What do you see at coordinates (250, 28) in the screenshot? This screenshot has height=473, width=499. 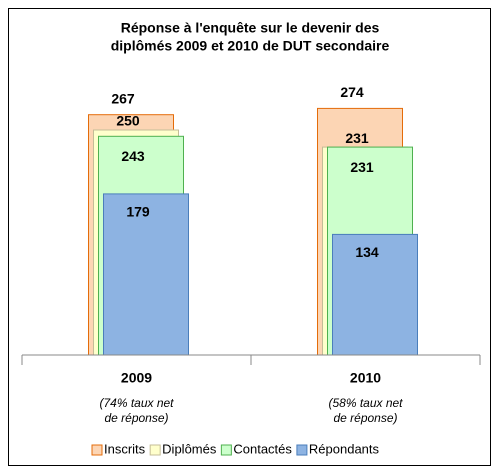 I see `chart-title: Réponse à l'enquête sur le devenir des` at bounding box center [250, 28].